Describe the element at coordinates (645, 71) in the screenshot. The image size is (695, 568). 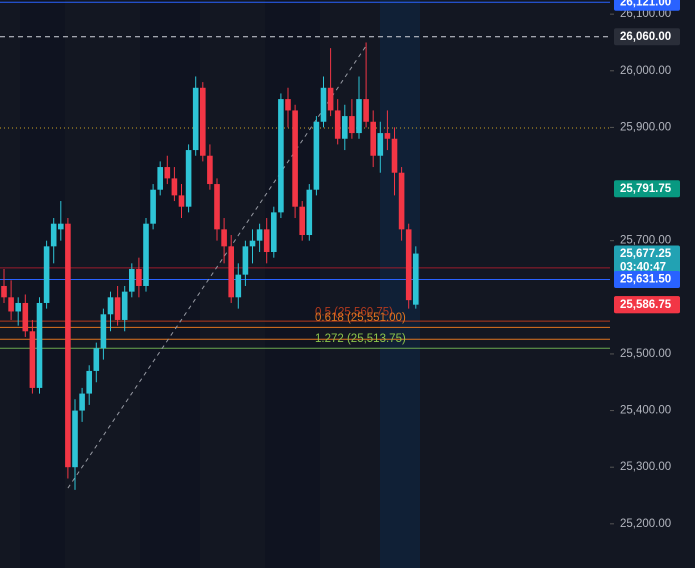
I see `y-tick-label: 26,000.00` at that location.